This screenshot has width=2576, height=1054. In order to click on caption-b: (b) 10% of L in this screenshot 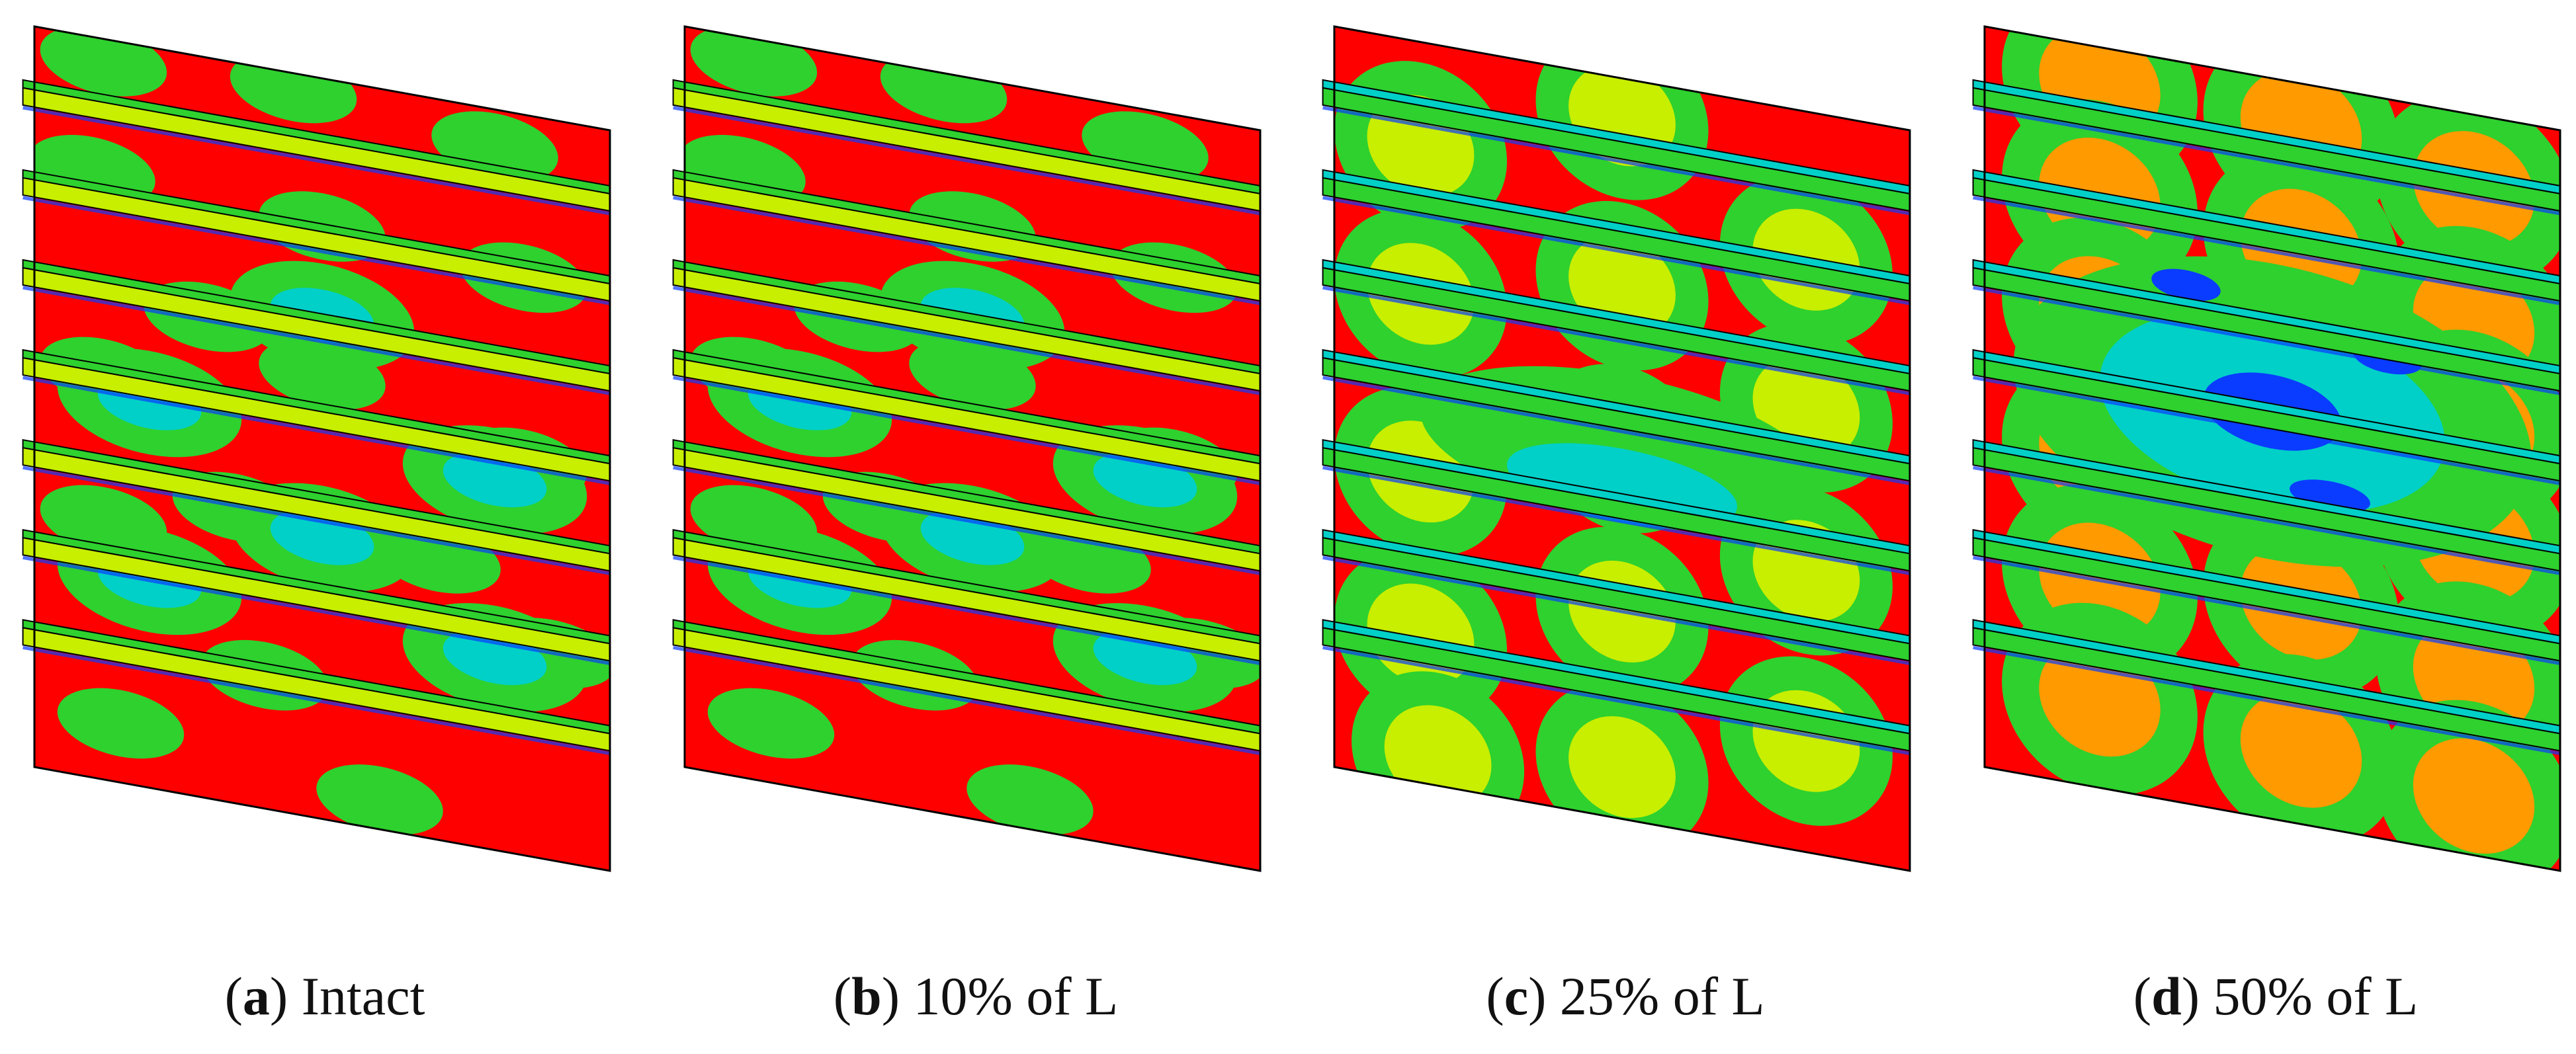, I will do `click(976, 996)`.